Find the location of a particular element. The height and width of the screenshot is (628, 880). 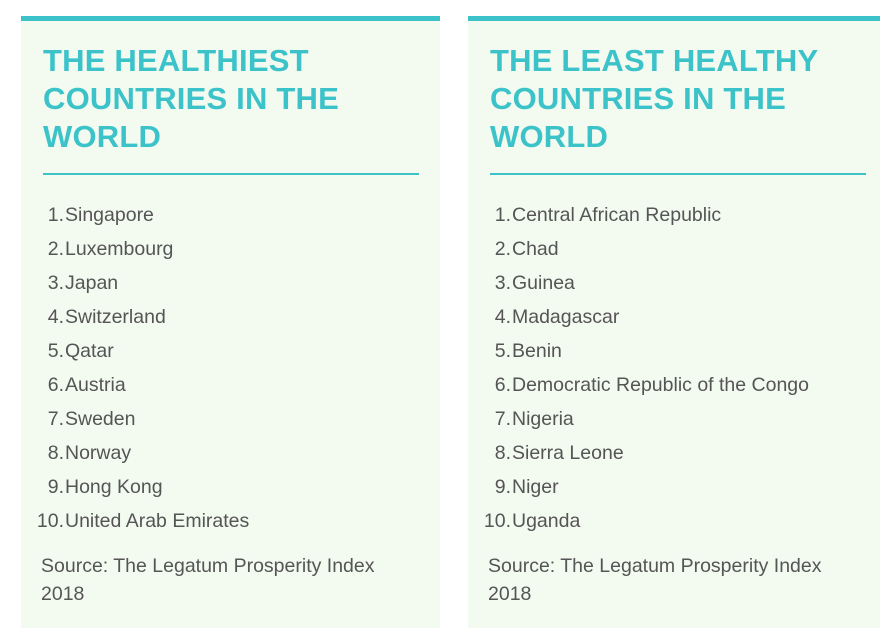

country-name: Singapore is located at coordinates (109, 215).